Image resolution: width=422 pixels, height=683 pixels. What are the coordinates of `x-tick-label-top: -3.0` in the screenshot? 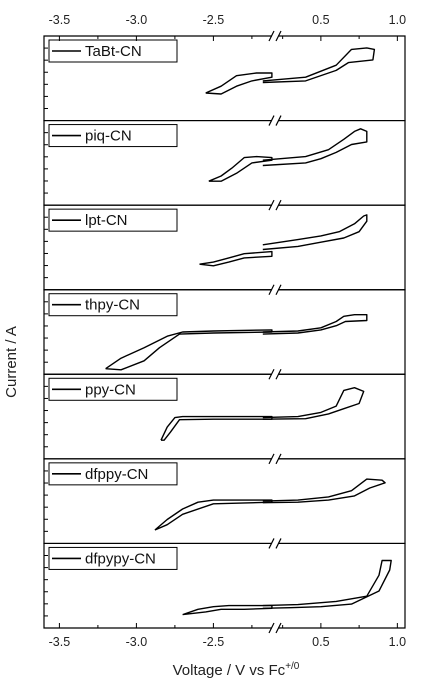 It's located at (137, 20).